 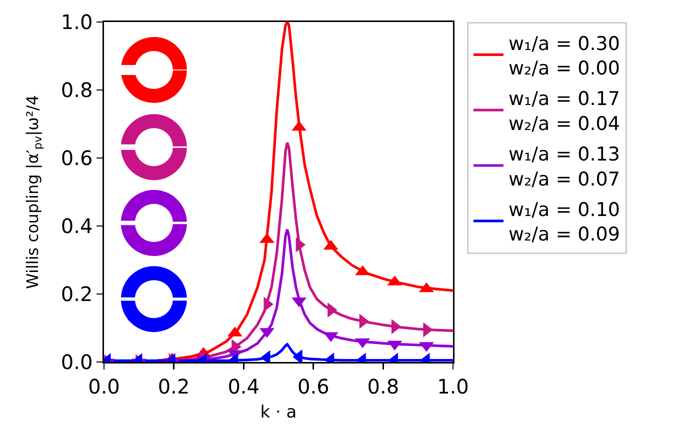 What do you see at coordinates (564, 56) in the screenshot?
I see `legend-label: w₁/a = 0.30 w₂/a = 0.00` at bounding box center [564, 56].